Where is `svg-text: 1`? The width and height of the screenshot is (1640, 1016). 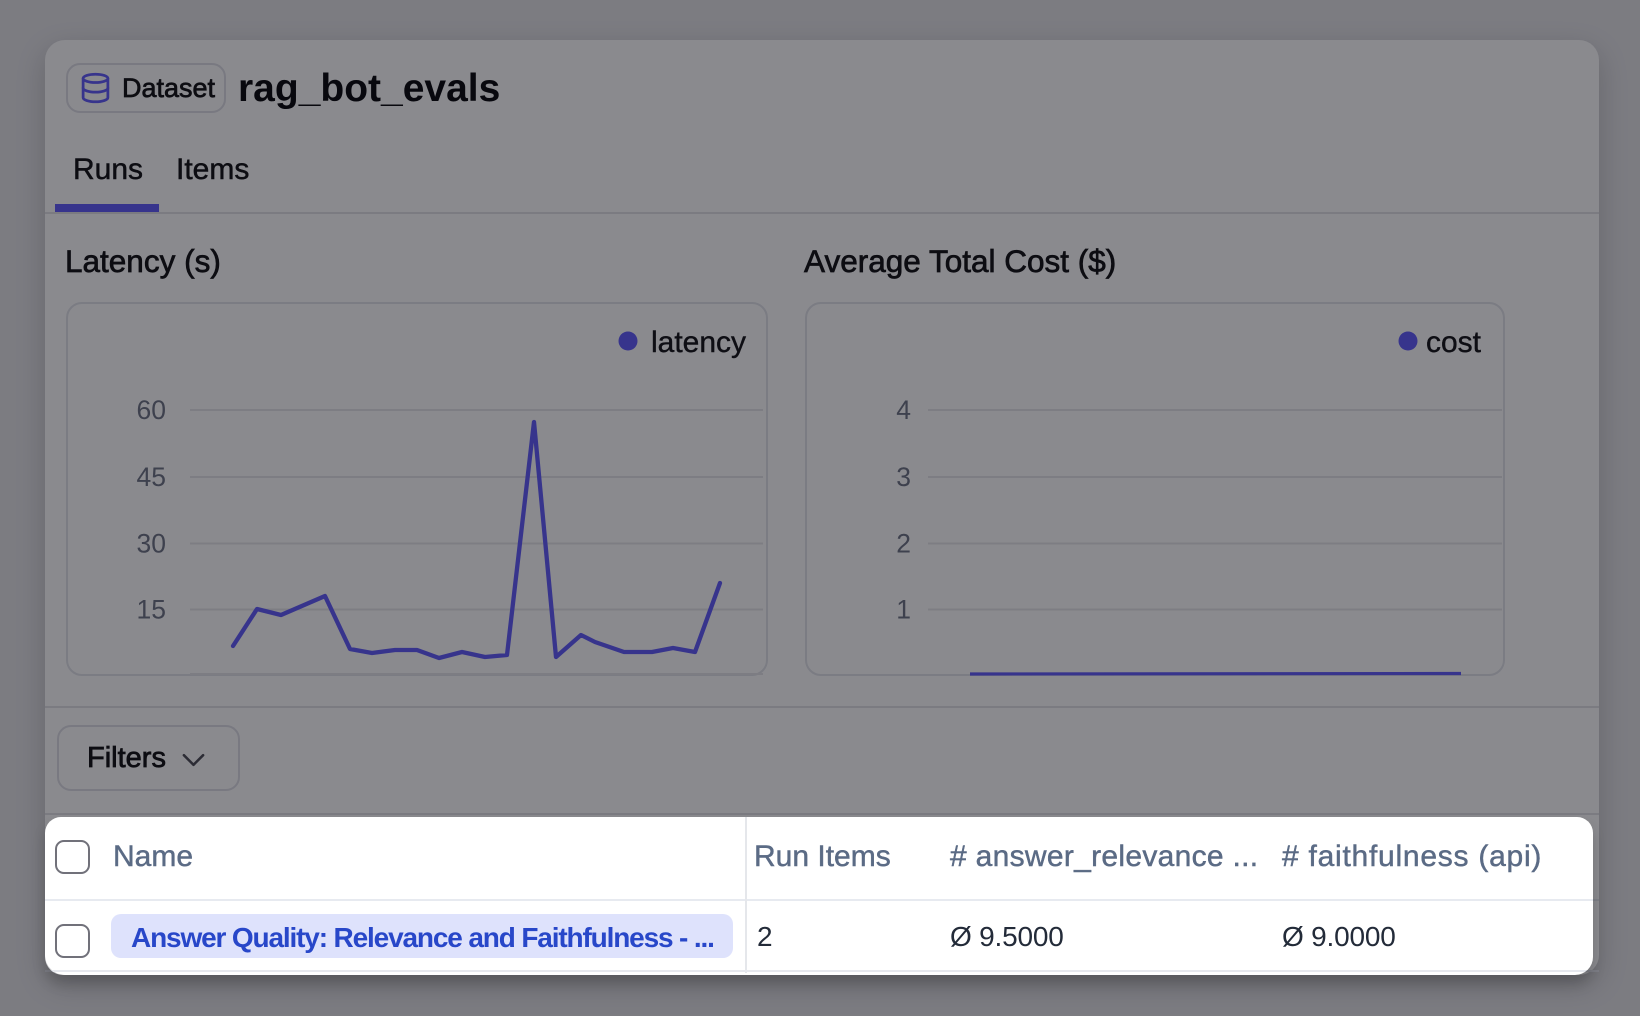
svg-text: 1 is located at coordinates (903, 610).